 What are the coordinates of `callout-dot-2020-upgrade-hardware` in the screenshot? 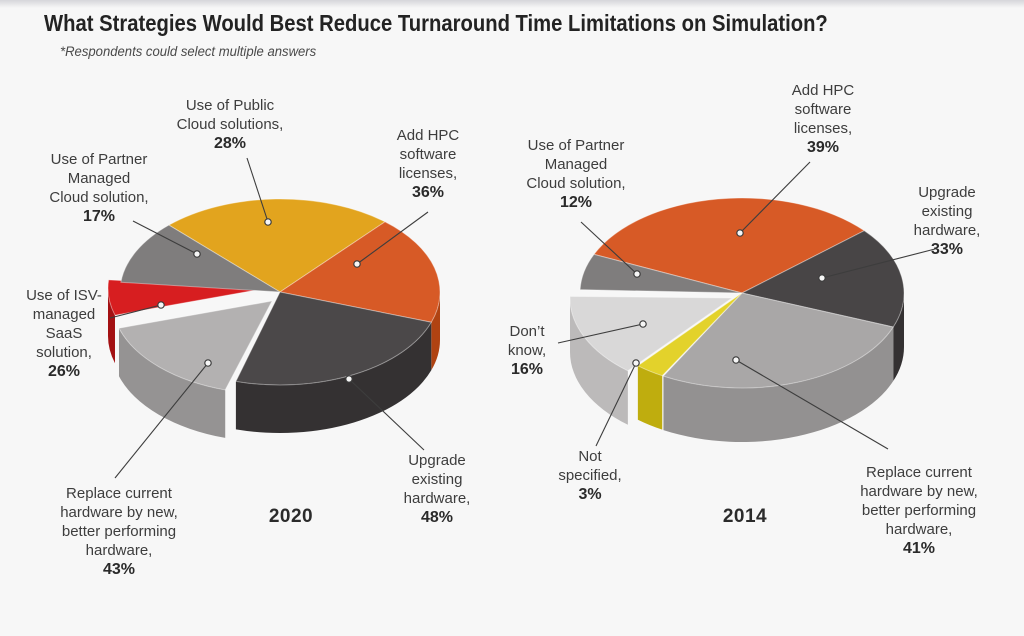 It's located at (349, 379).